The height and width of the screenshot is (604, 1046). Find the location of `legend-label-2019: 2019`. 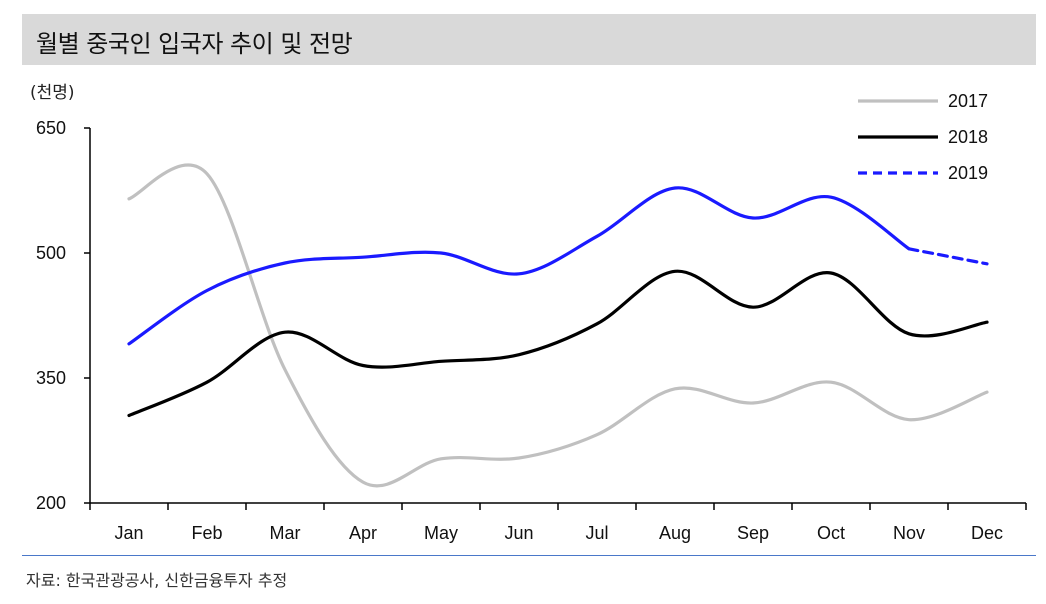

legend-label-2019: 2019 is located at coordinates (968, 173).